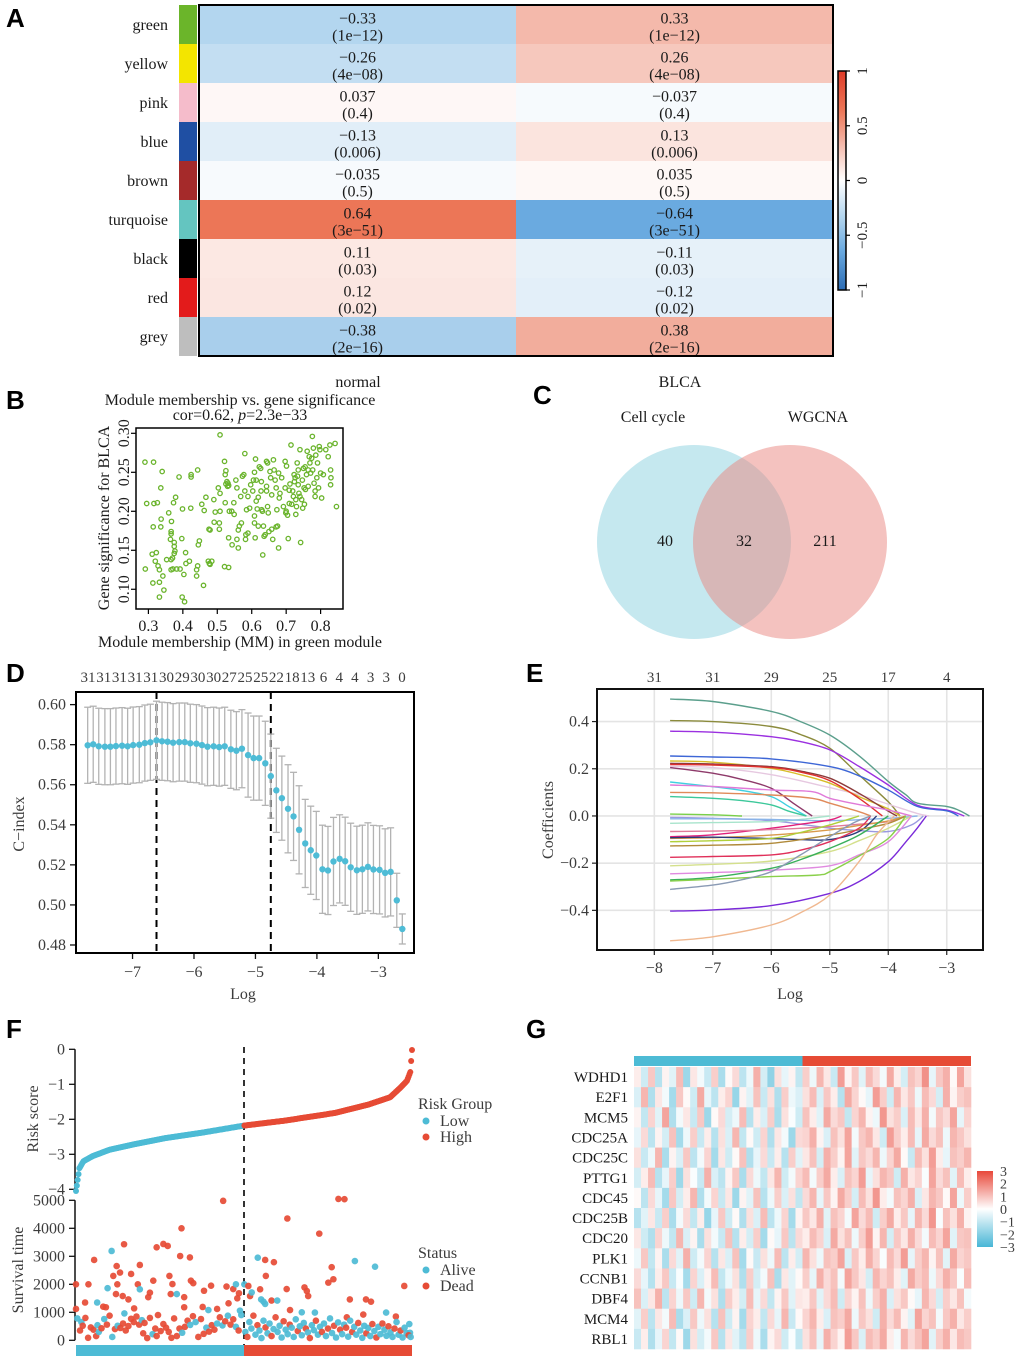 The image size is (1020, 1362). Describe the element at coordinates (674, 114) in the screenshot. I see `cell-p-value: (0.4)` at that location.